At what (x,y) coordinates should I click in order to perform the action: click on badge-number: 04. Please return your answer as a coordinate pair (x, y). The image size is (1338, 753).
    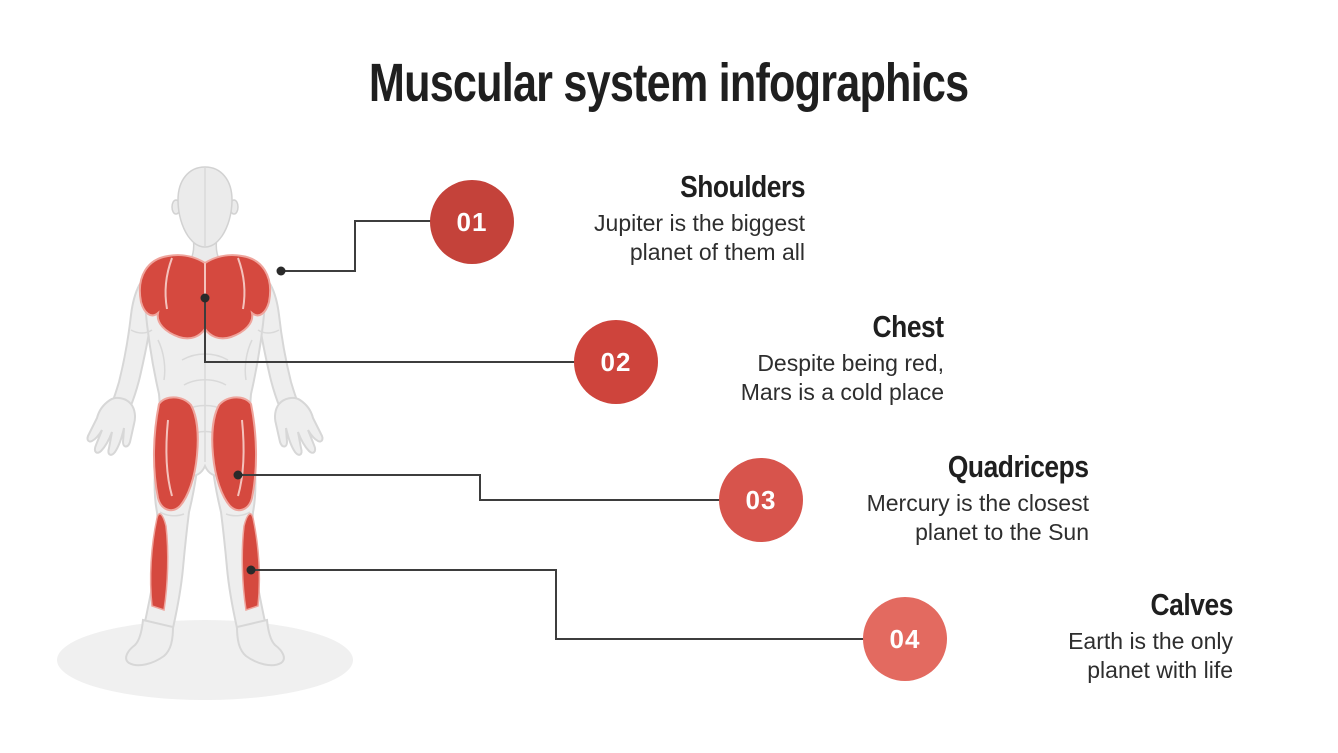
    Looking at the image, I should click on (905, 638).